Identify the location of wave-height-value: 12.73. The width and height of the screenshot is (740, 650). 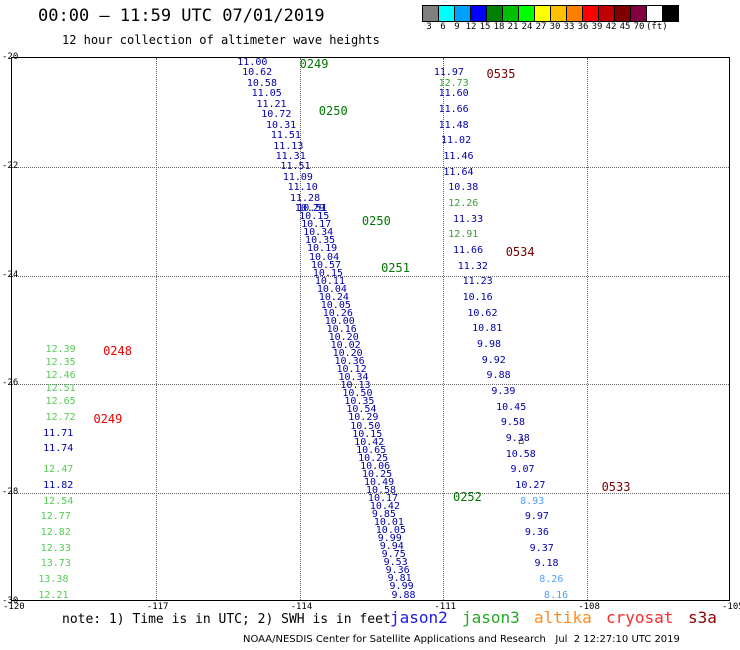
(453, 83).